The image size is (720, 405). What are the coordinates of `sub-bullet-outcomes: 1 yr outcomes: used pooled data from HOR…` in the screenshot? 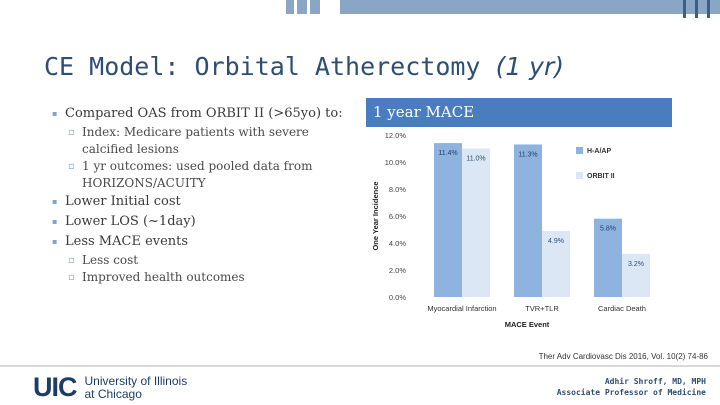 It's located at (202, 175).